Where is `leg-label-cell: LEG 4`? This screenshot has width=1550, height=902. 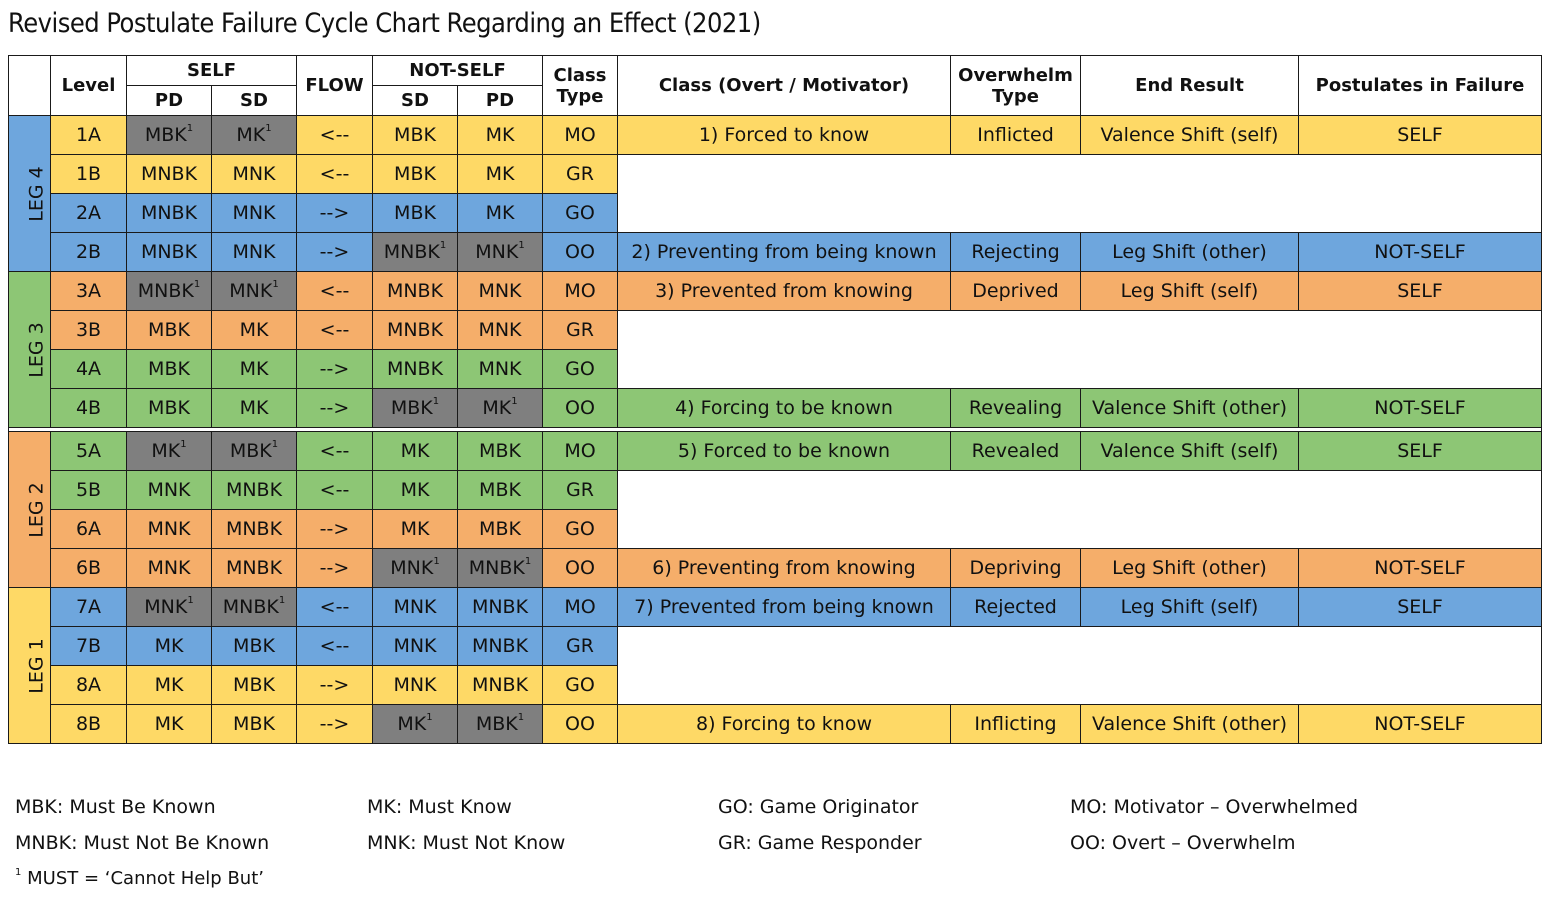
leg-label-cell: LEG 4 is located at coordinates (29, 193).